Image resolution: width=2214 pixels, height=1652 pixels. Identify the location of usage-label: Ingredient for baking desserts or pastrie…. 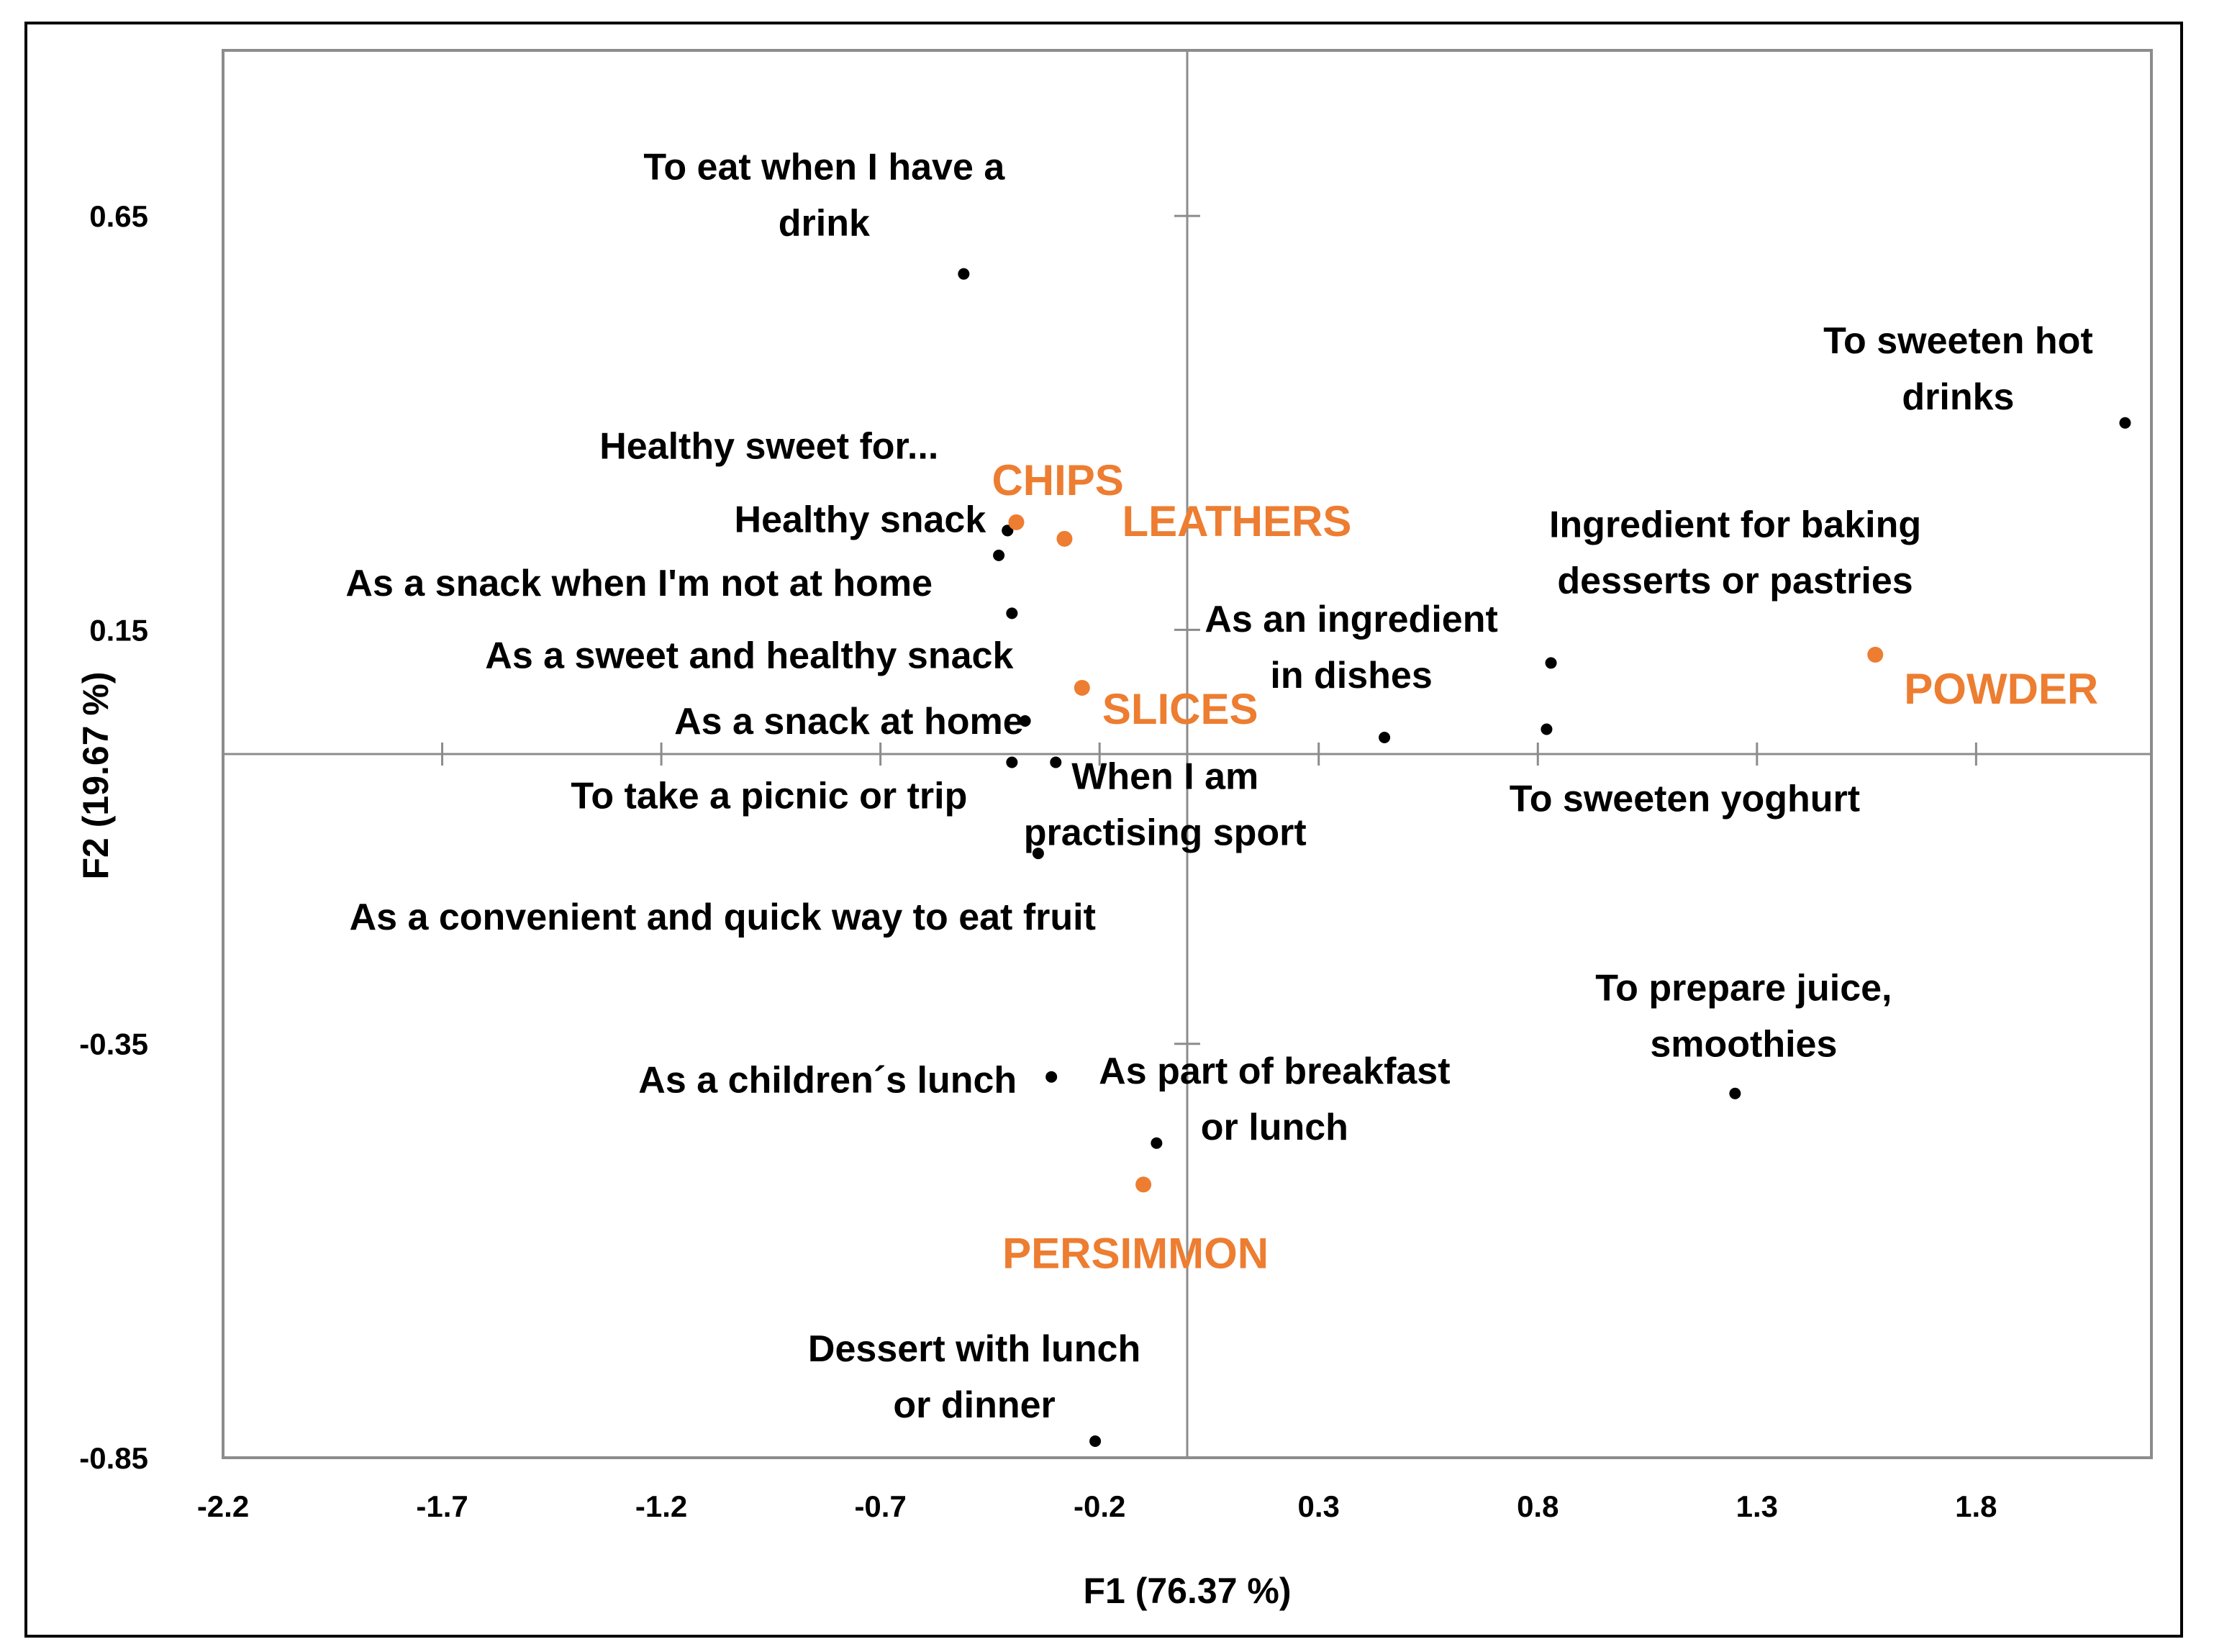
(1735, 553).